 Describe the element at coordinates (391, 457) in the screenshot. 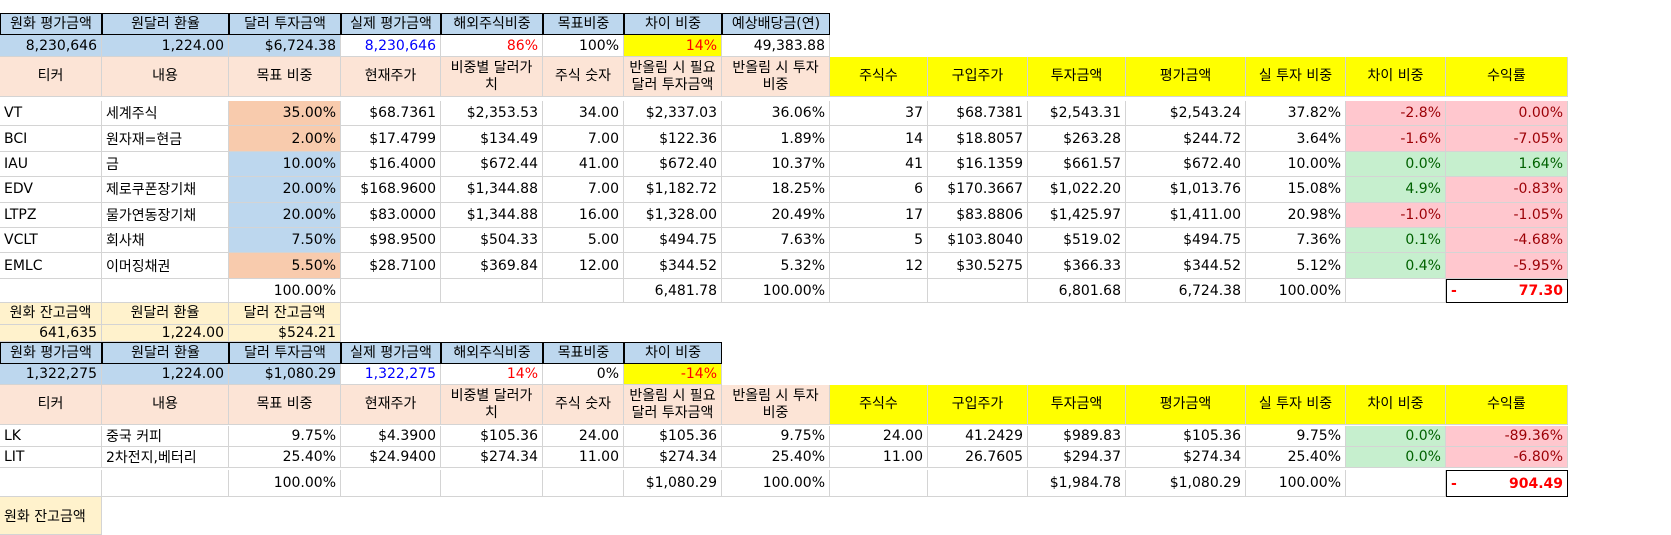

I see `data-cell: $24.9400` at that location.